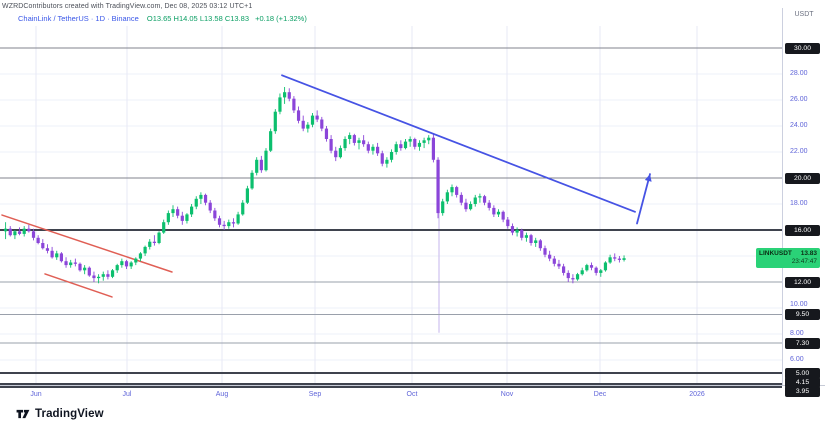 Image resolution: width=825 pixels, height=431 pixels. I want to click on arrow-line, so click(643, 199).